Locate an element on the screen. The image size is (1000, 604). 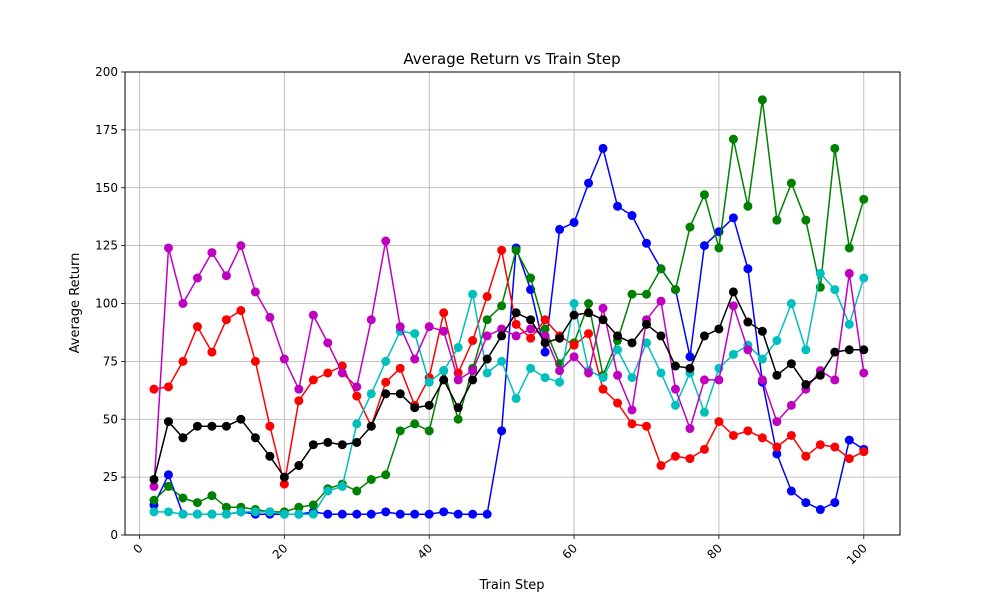
chart-title: Average Return vs Train Step is located at coordinates (511, 59).